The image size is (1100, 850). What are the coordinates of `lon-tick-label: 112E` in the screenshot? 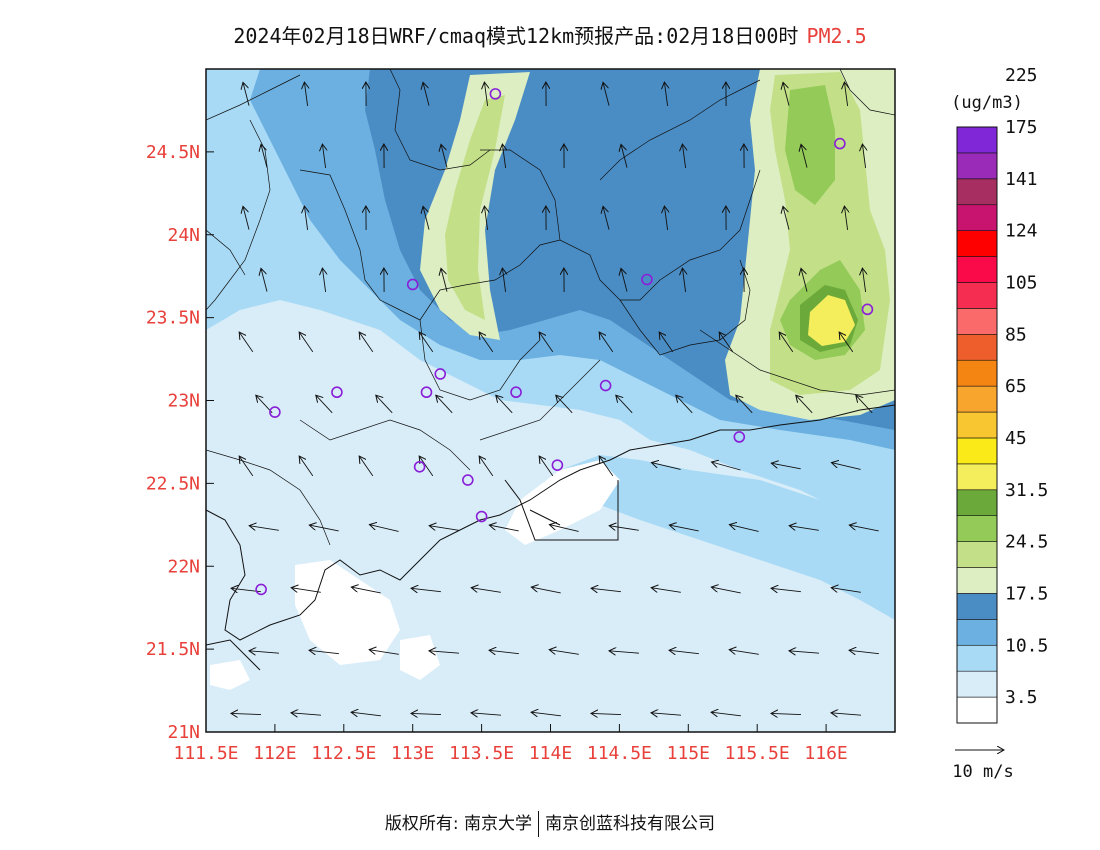 It's located at (274, 753).